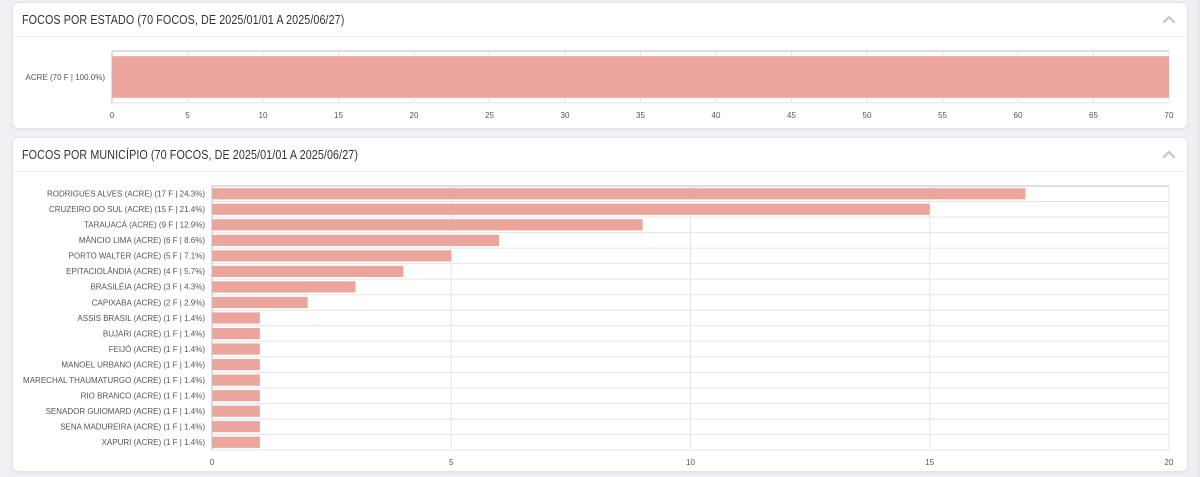 This screenshot has width=1200, height=477. Describe the element at coordinates (791, 115) in the screenshot. I see `x-tick-label: 45` at that location.